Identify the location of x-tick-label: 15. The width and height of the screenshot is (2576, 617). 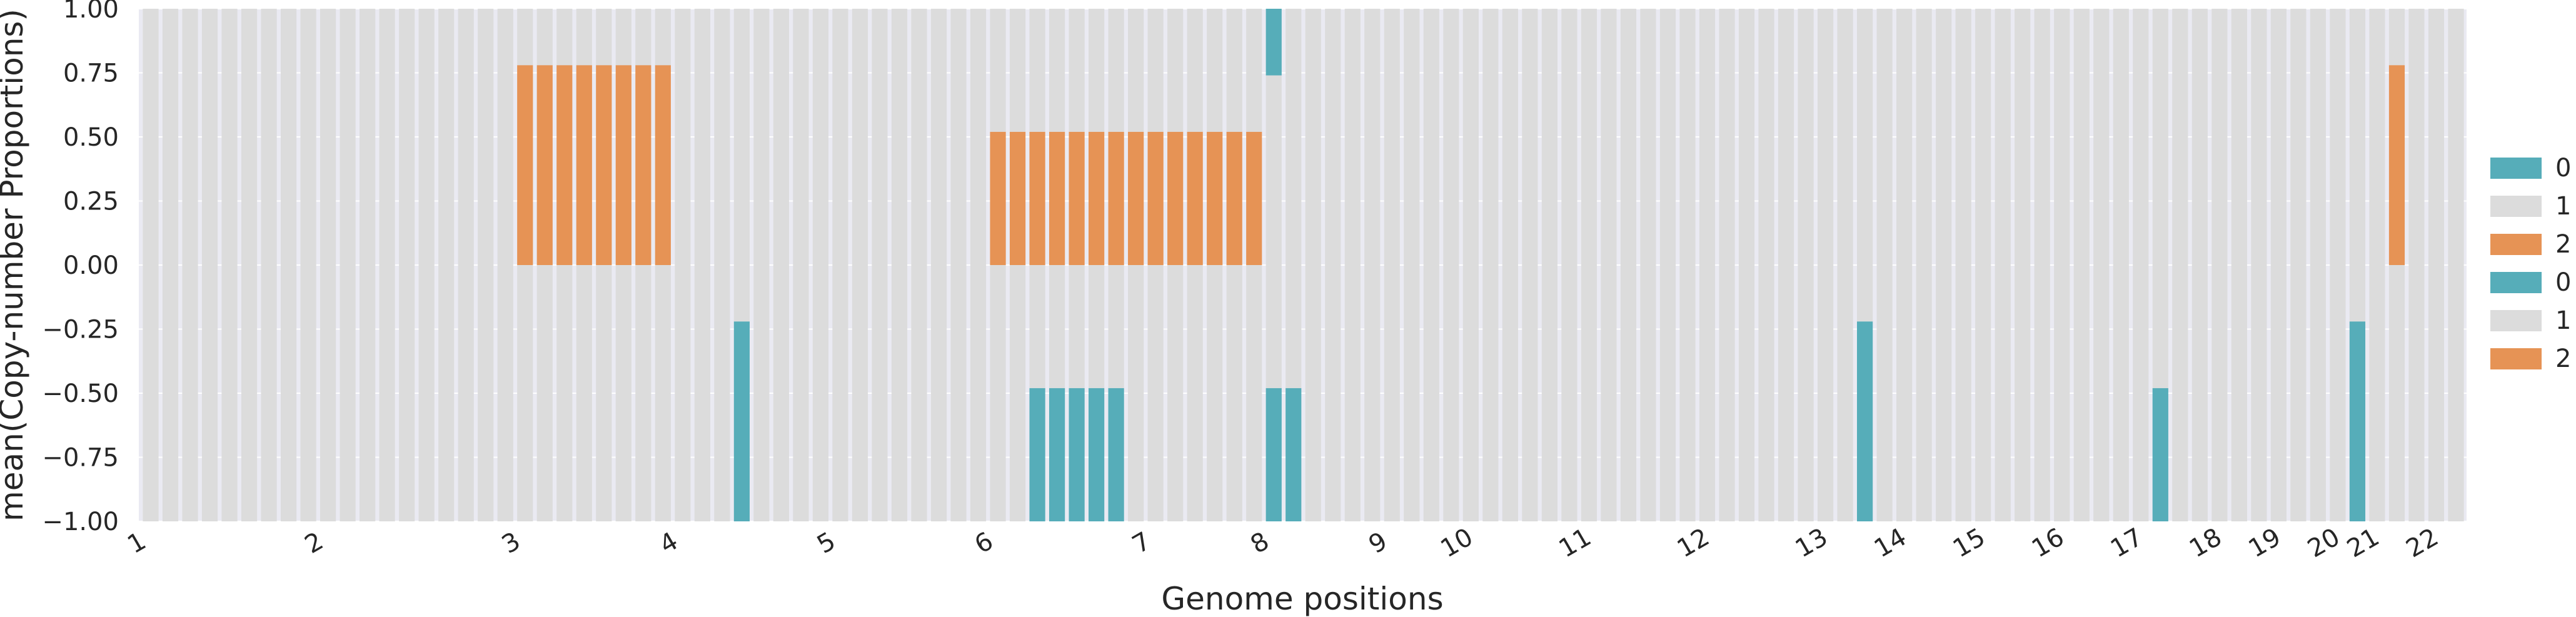
(1969, 543).